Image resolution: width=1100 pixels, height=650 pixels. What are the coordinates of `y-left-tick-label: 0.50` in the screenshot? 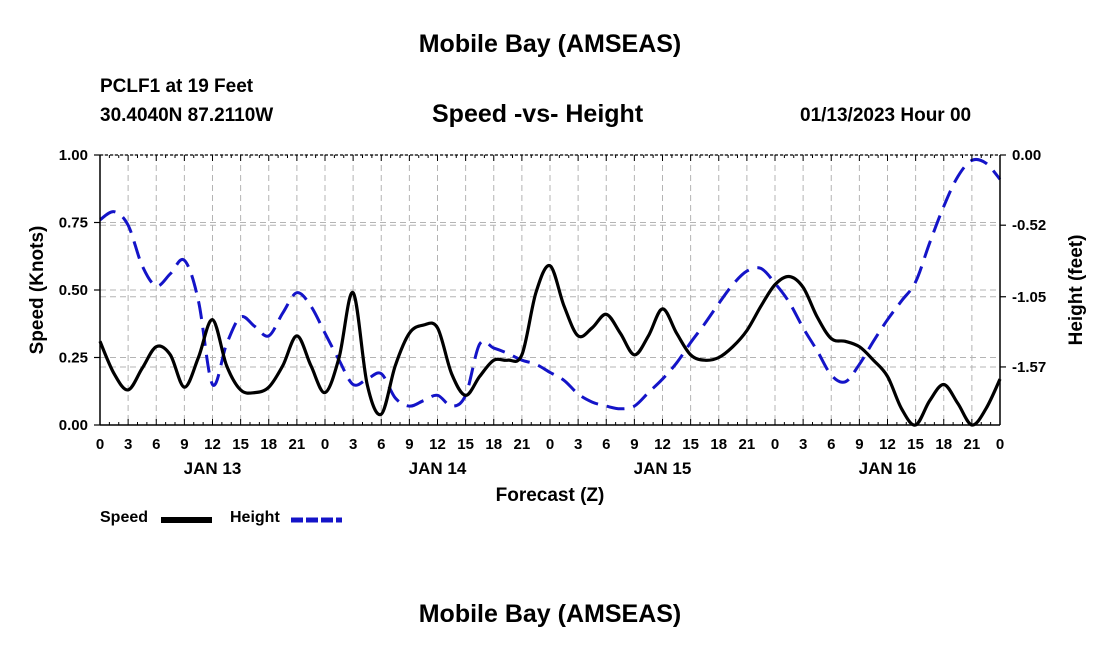 It's located at (73, 290).